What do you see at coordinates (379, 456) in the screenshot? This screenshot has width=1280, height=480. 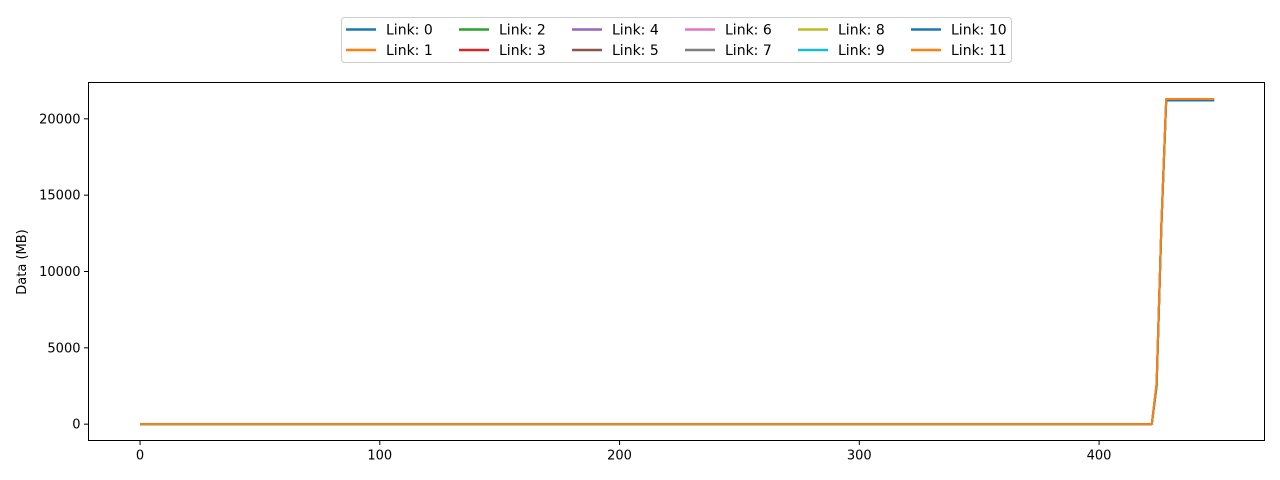 I see `x-tick-label: 100` at bounding box center [379, 456].